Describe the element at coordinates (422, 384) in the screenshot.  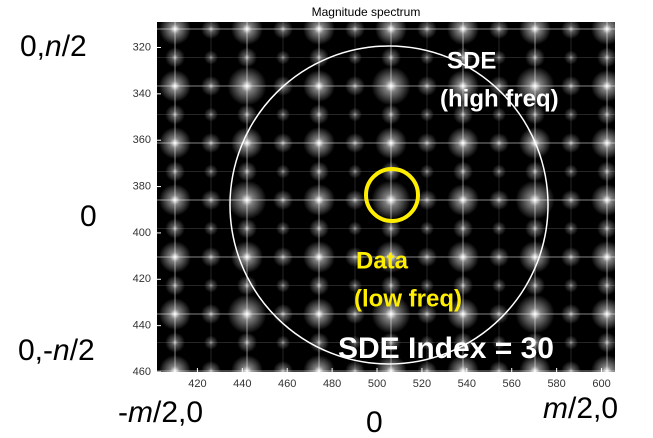
I see `x-tick-label: 520` at that location.